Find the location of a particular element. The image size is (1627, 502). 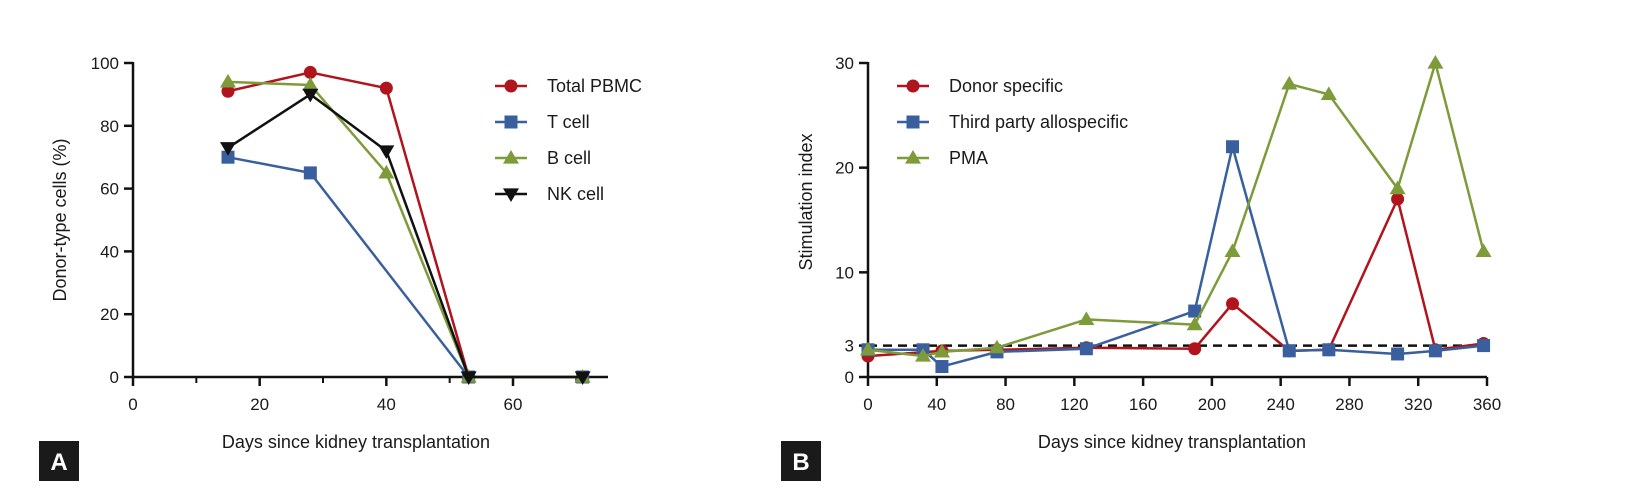

y-axis-title: Stimulation index is located at coordinates (806, 201).